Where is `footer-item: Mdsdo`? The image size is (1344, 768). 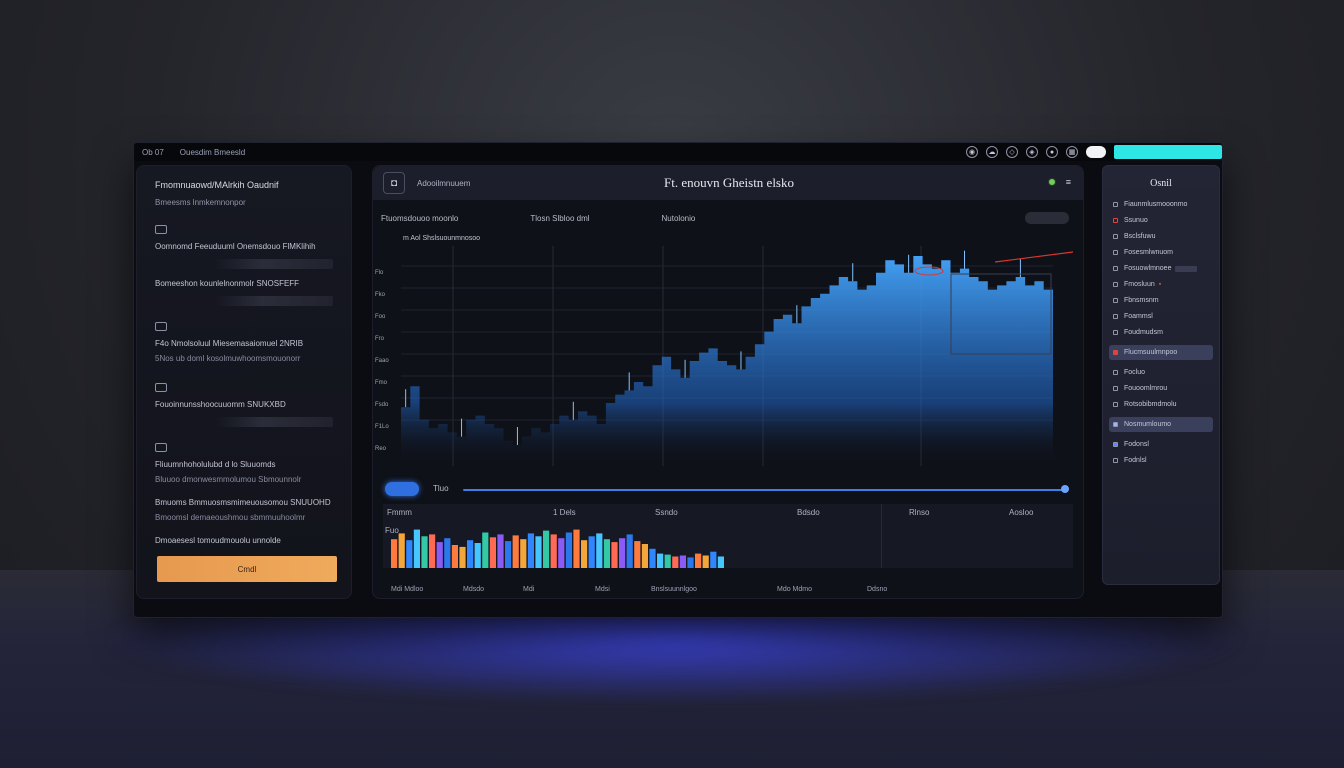
footer-item: Mdsdo is located at coordinates (474, 589).